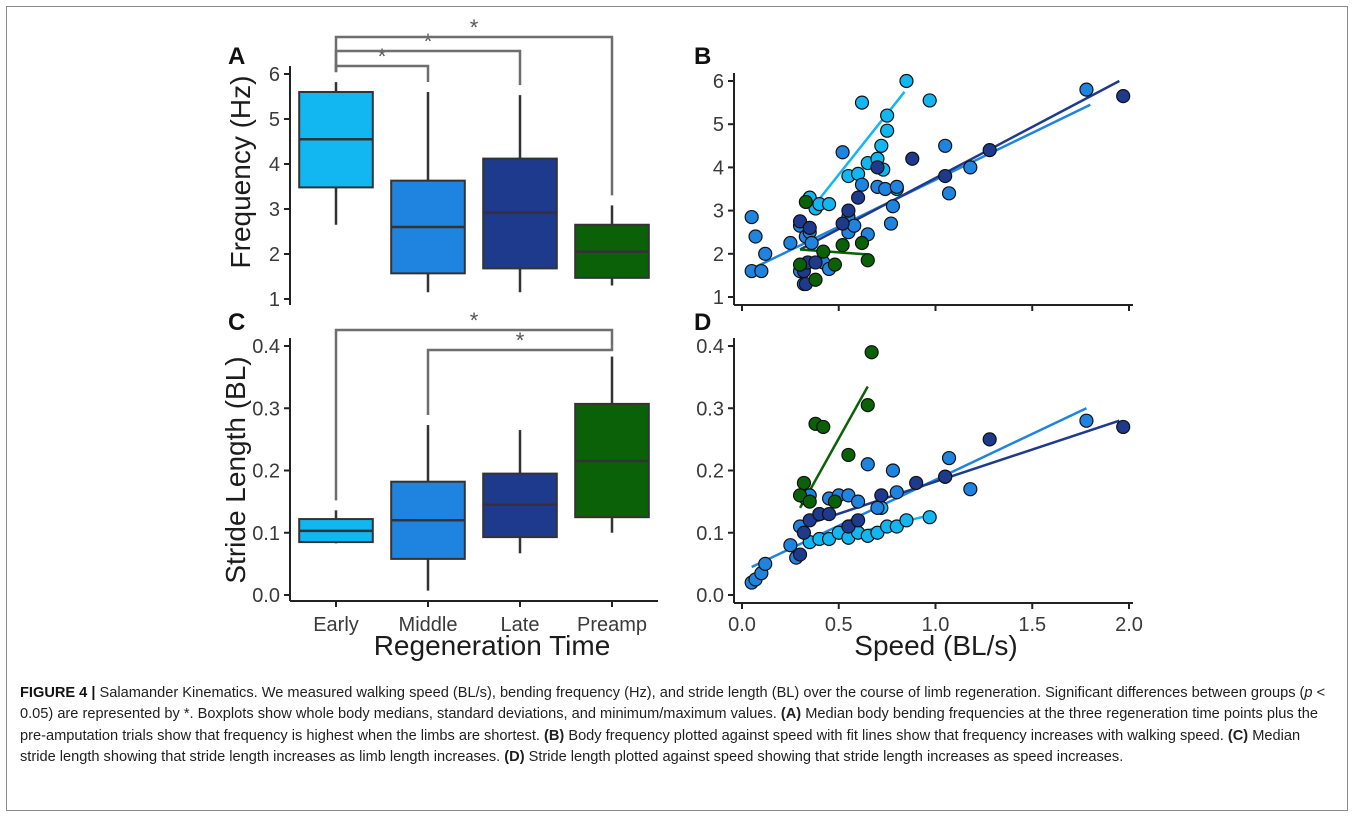 The width and height of the screenshot is (1356, 819). Describe the element at coordinates (710, 347) in the screenshot. I see `y-tick-label: 0.4` at that location.